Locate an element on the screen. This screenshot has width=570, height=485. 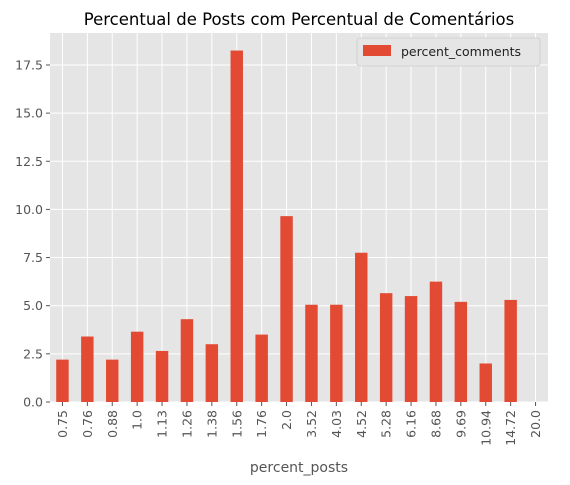
x-tick-label: 3.52 is located at coordinates (311, 424).